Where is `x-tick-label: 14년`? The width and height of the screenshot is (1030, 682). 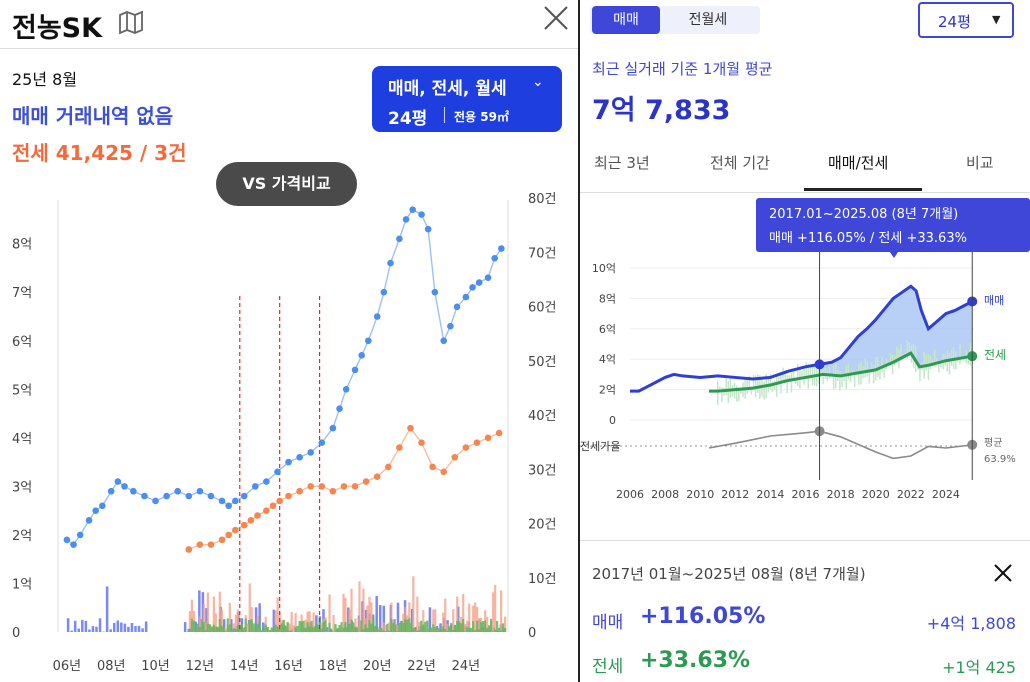 x-tick-label: 14년 is located at coordinates (244, 666).